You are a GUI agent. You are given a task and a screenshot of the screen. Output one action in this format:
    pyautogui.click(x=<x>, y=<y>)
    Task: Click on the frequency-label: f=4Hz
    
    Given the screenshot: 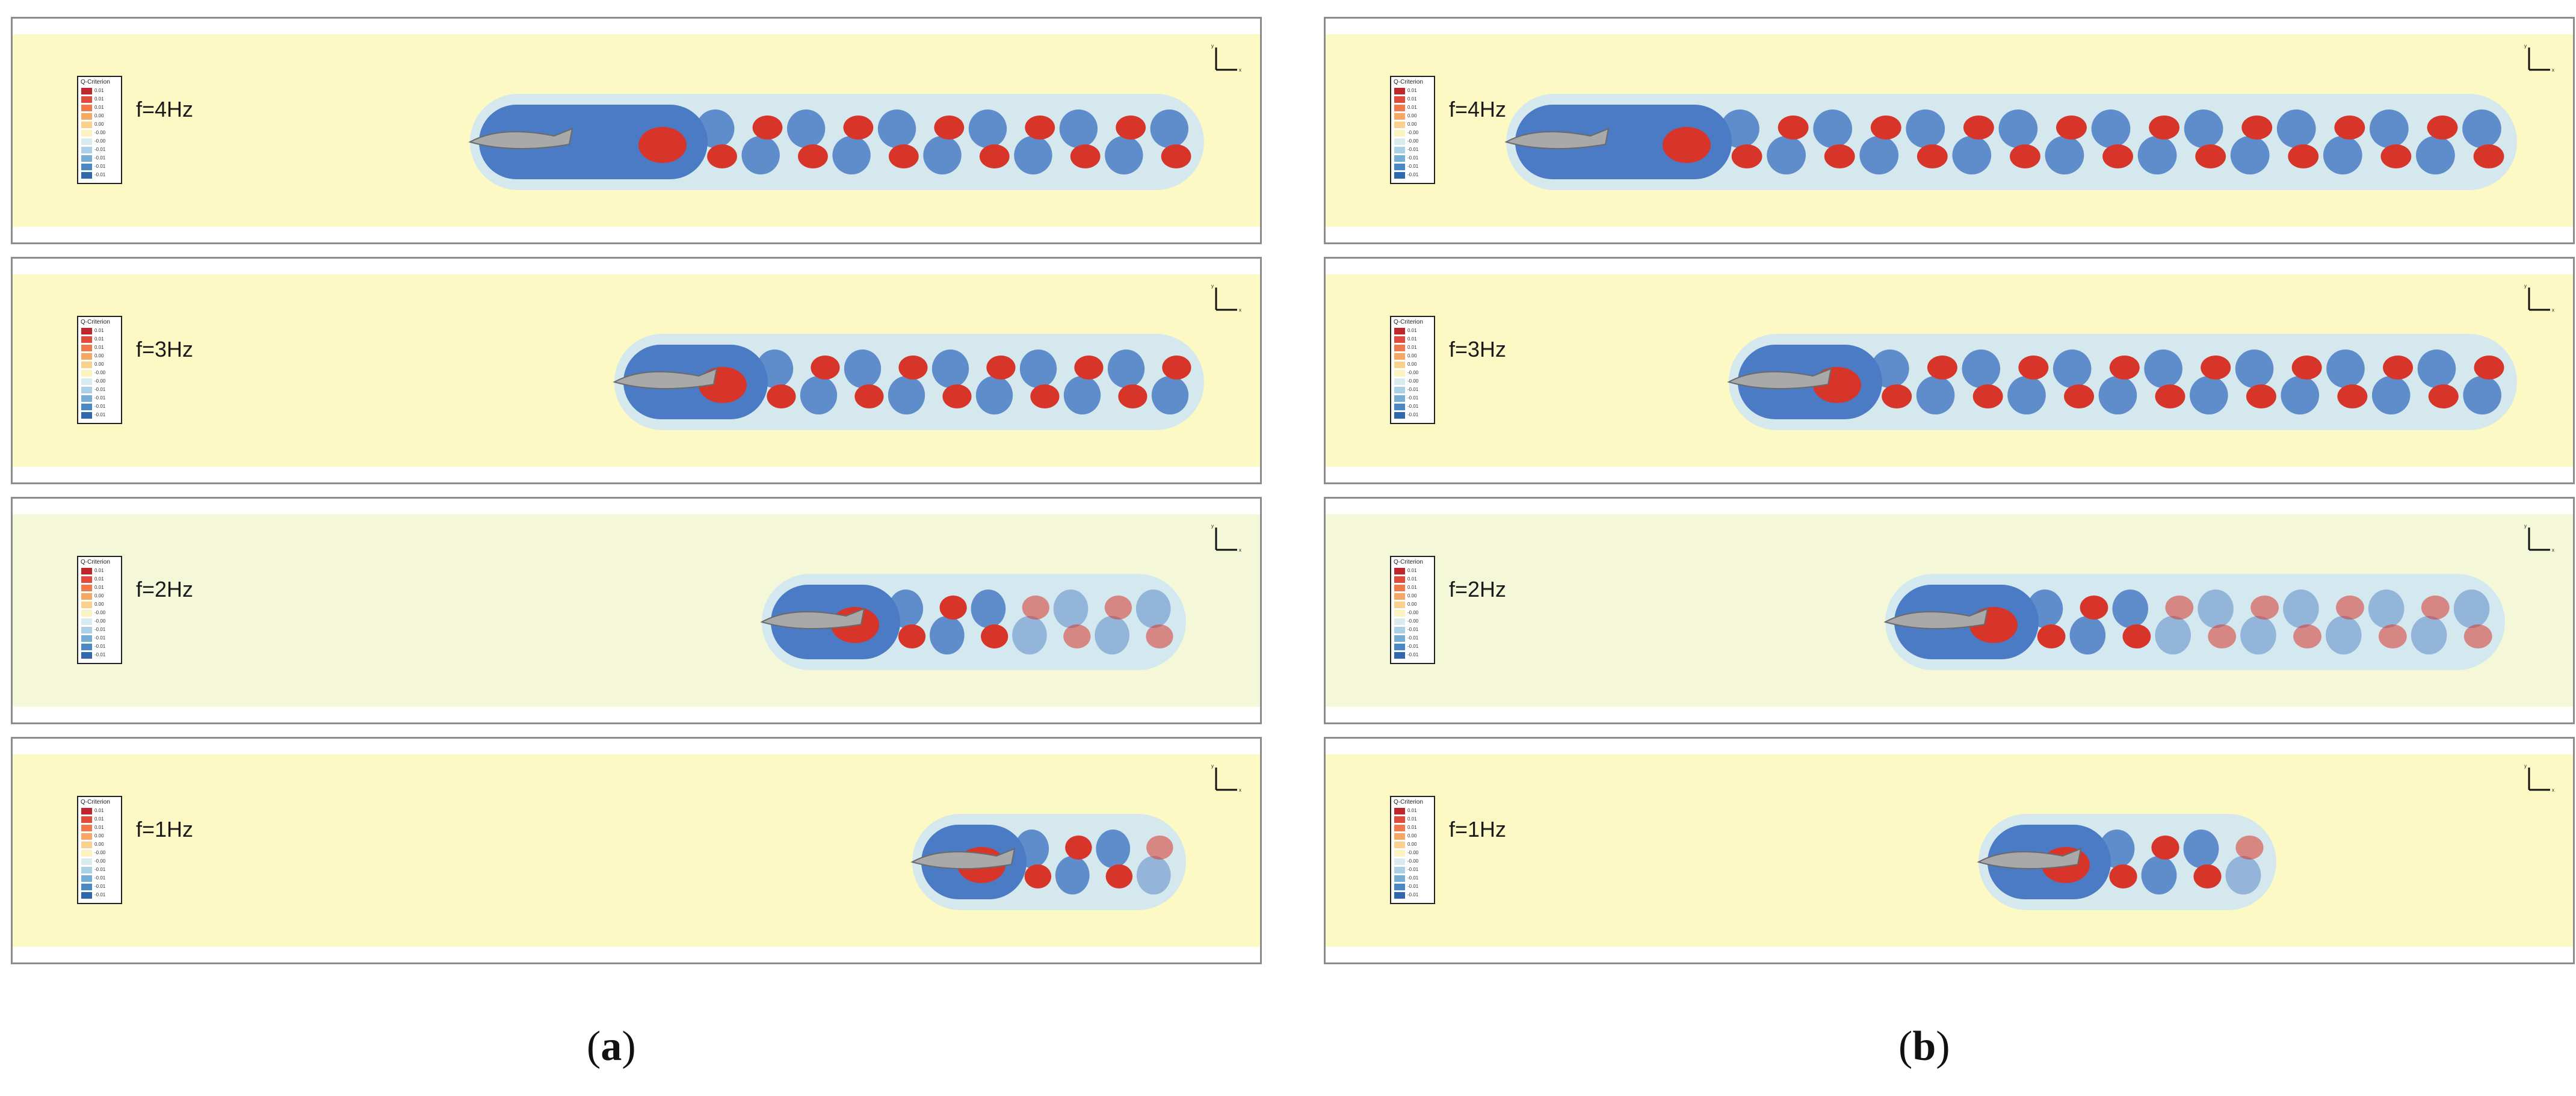 What is the action you would take?
    pyautogui.click(x=1478, y=110)
    